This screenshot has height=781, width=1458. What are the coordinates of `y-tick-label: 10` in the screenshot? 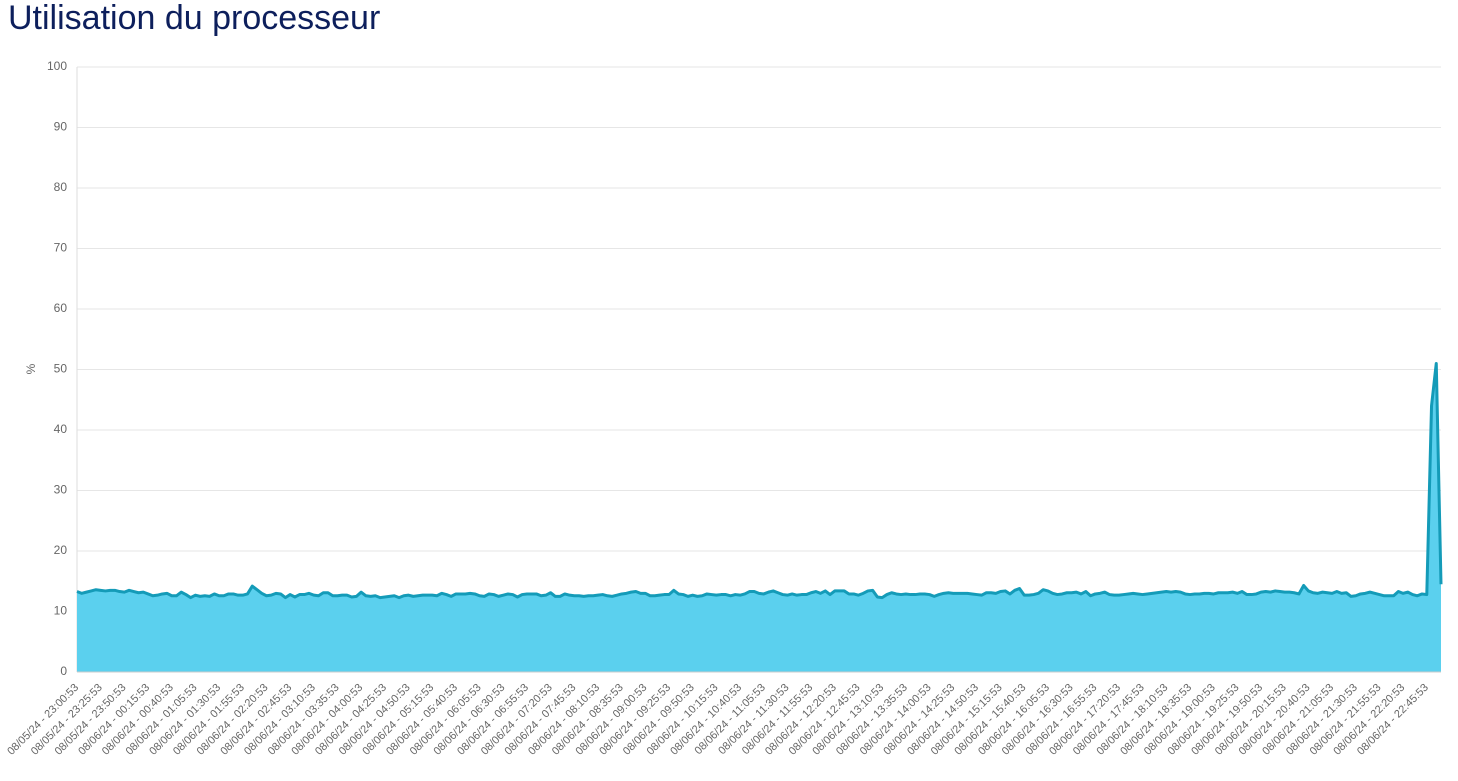 It's located at (61, 611).